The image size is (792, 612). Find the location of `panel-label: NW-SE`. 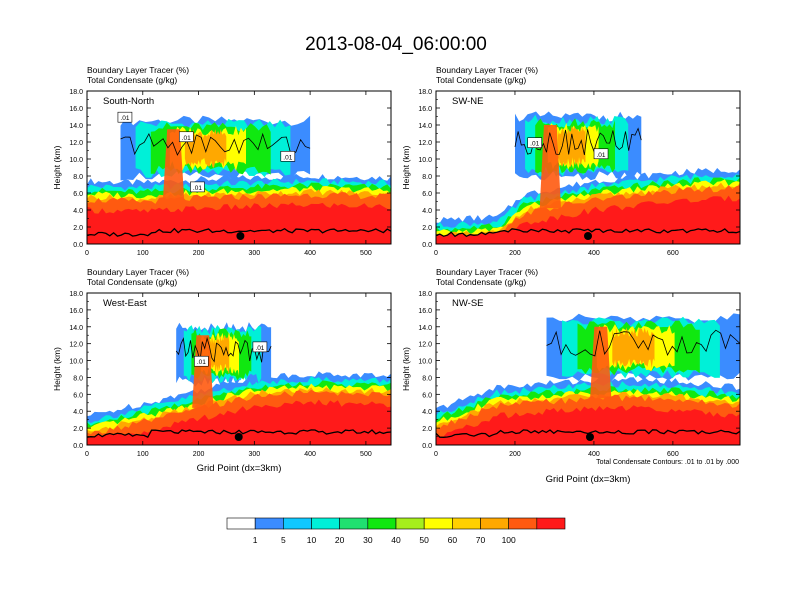

panel-label: NW-SE is located at coordinates (468, 303).